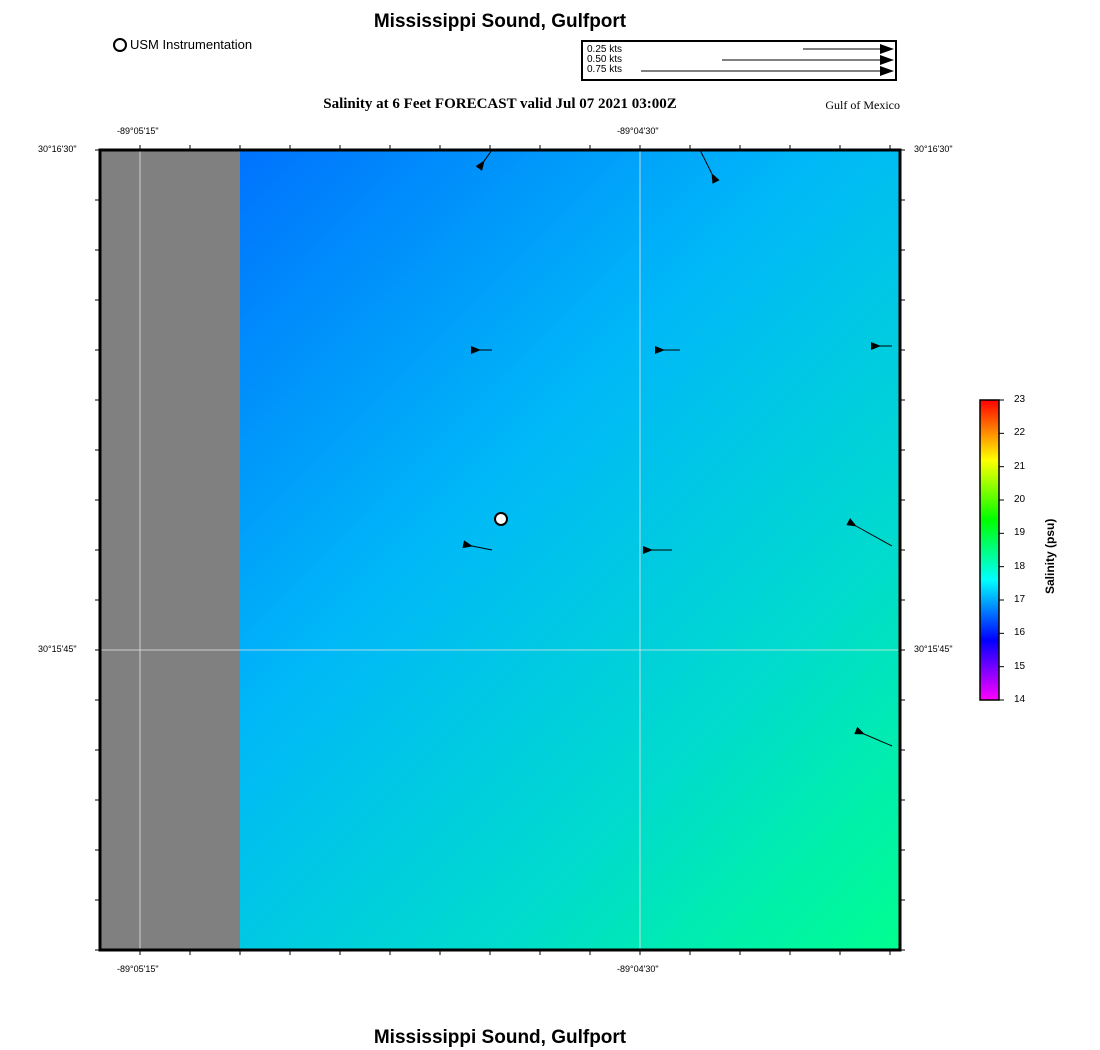 This screenshot has width=1100, height=1050. Describe the element at coordinates (933, 649) in the screenshot. I see `lat-label-right-2: 30°15'45"` at that location.